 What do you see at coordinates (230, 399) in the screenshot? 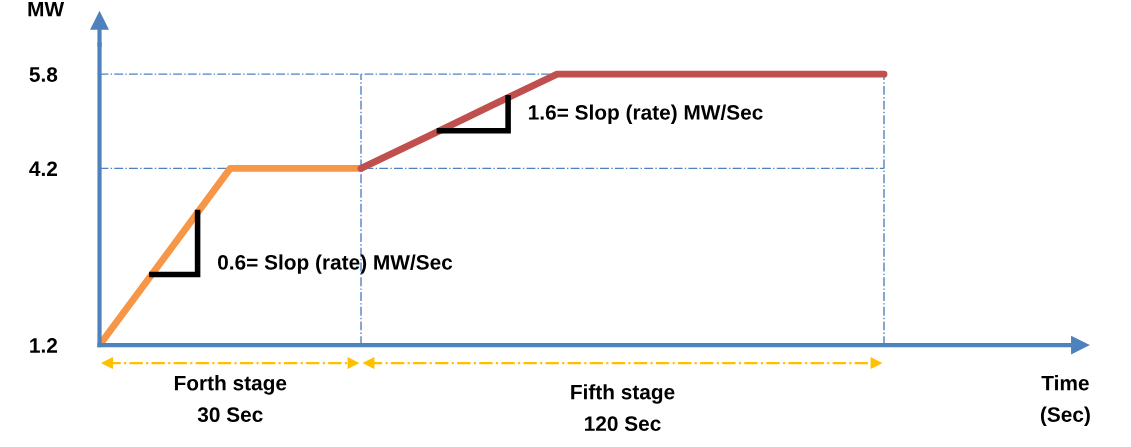
I see `text: Forth stage 30 Sec` at bounding box center [230, 399].